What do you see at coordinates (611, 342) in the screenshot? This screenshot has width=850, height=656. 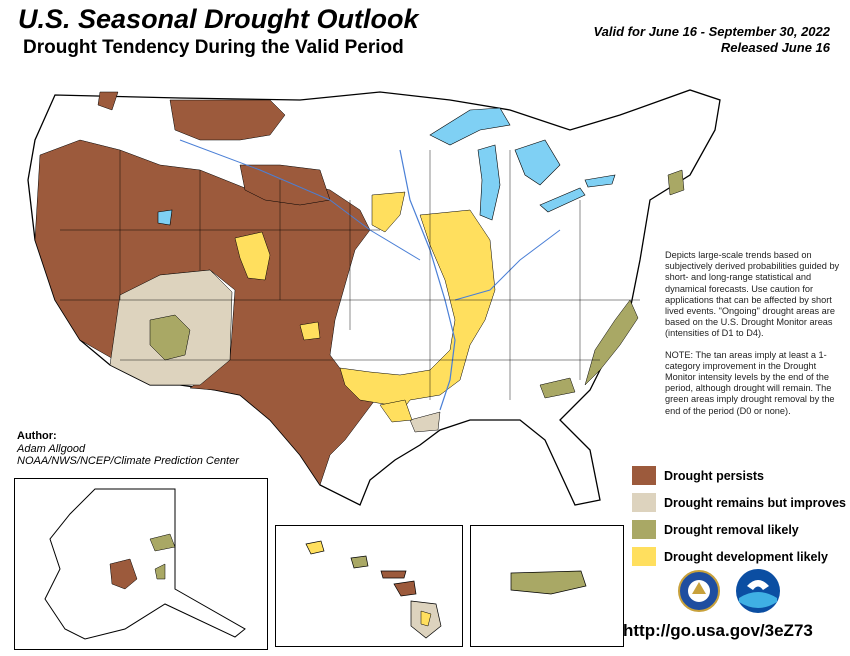 I see `region-removal-carolinas` at bounding box center [611, 342].